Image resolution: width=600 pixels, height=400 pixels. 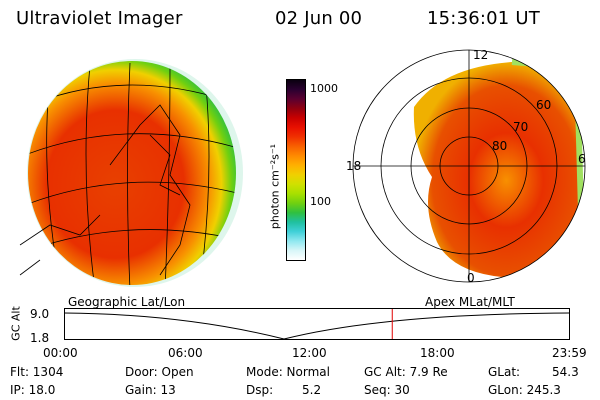 What do you see at coordinates (60, 353) in the screenshot?
I see `x-tick-00: 00:00` at bounding box center [60, 353].